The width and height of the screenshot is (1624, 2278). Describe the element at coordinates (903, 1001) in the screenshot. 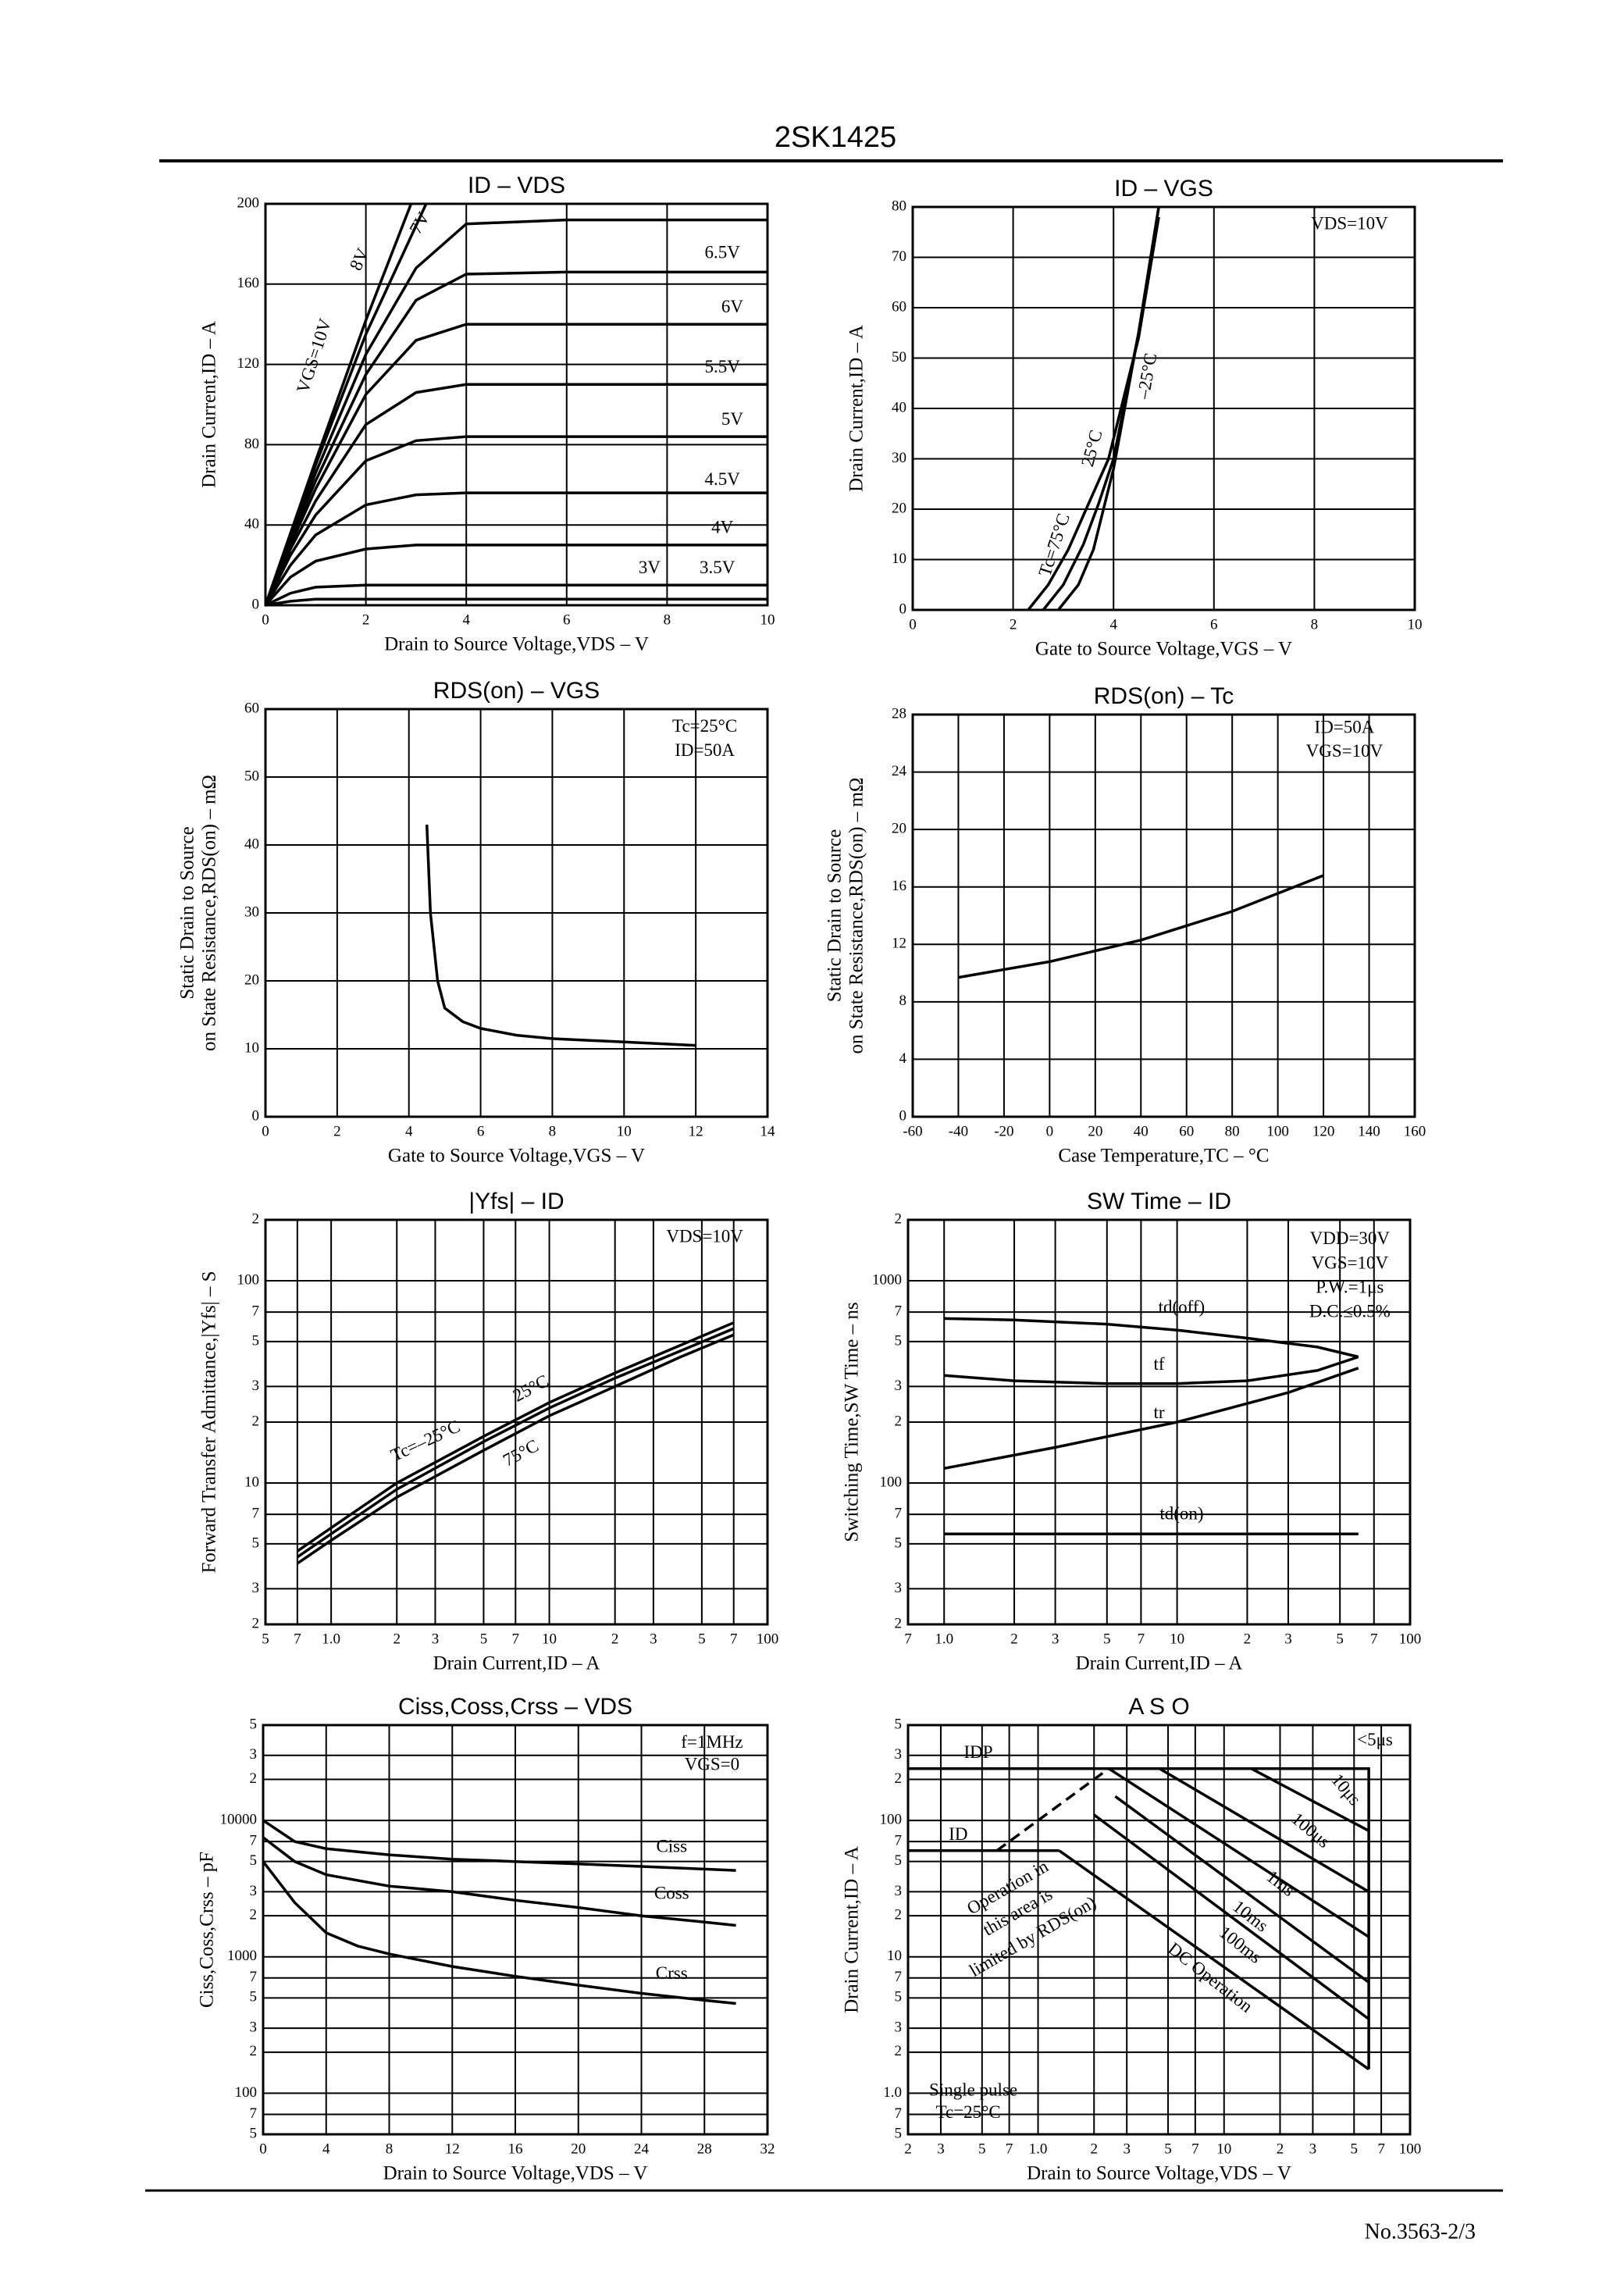

I see `y-tick-label: 8` at that location.